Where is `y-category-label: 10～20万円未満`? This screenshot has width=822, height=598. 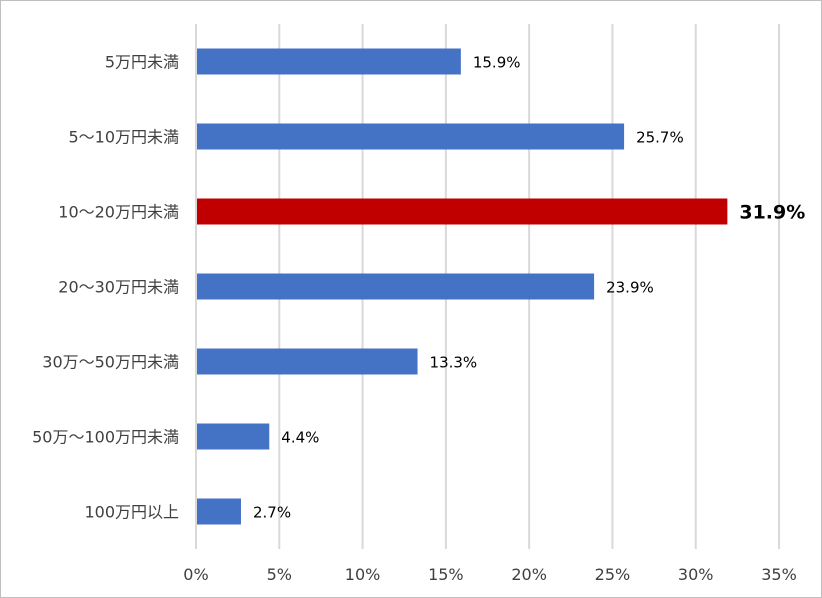
y-category-label: 10～20万円未満 is located at coordinates (118, 212).